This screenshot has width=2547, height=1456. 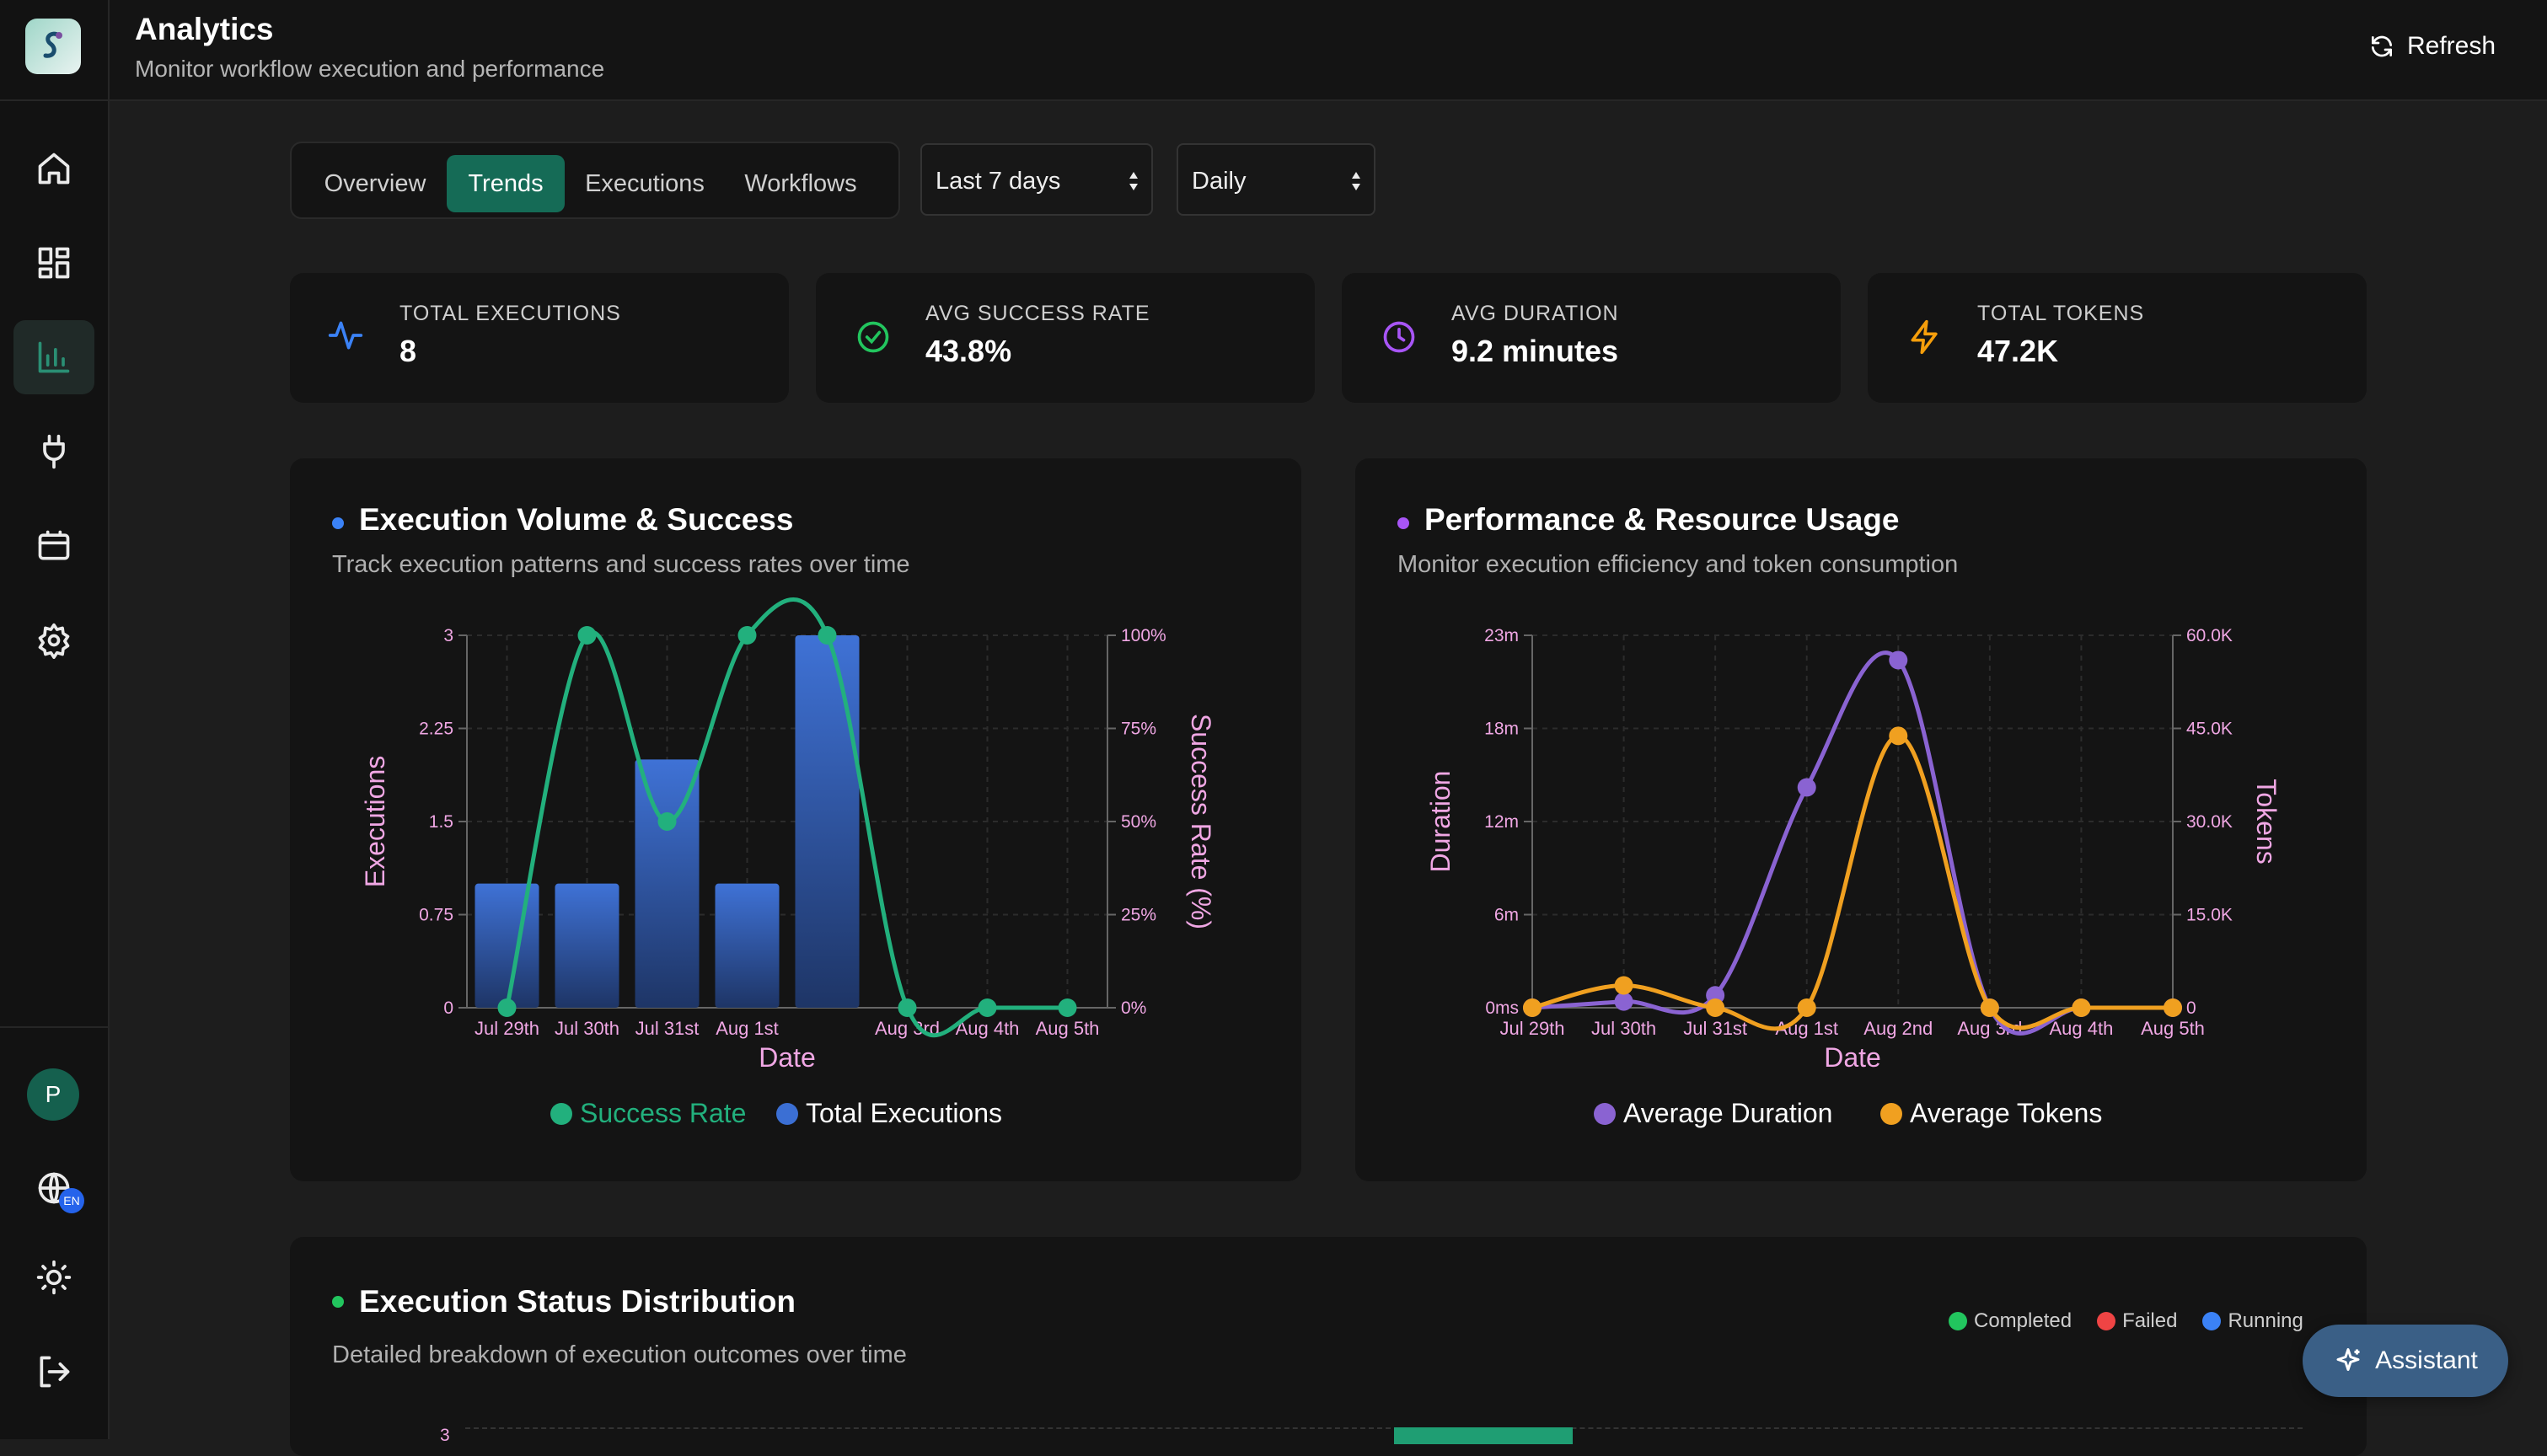 What do you see at coordinates (1506, 915) in the screenshot?
I see `y-tick-label: 6m` at bounding box center [1506, 915].